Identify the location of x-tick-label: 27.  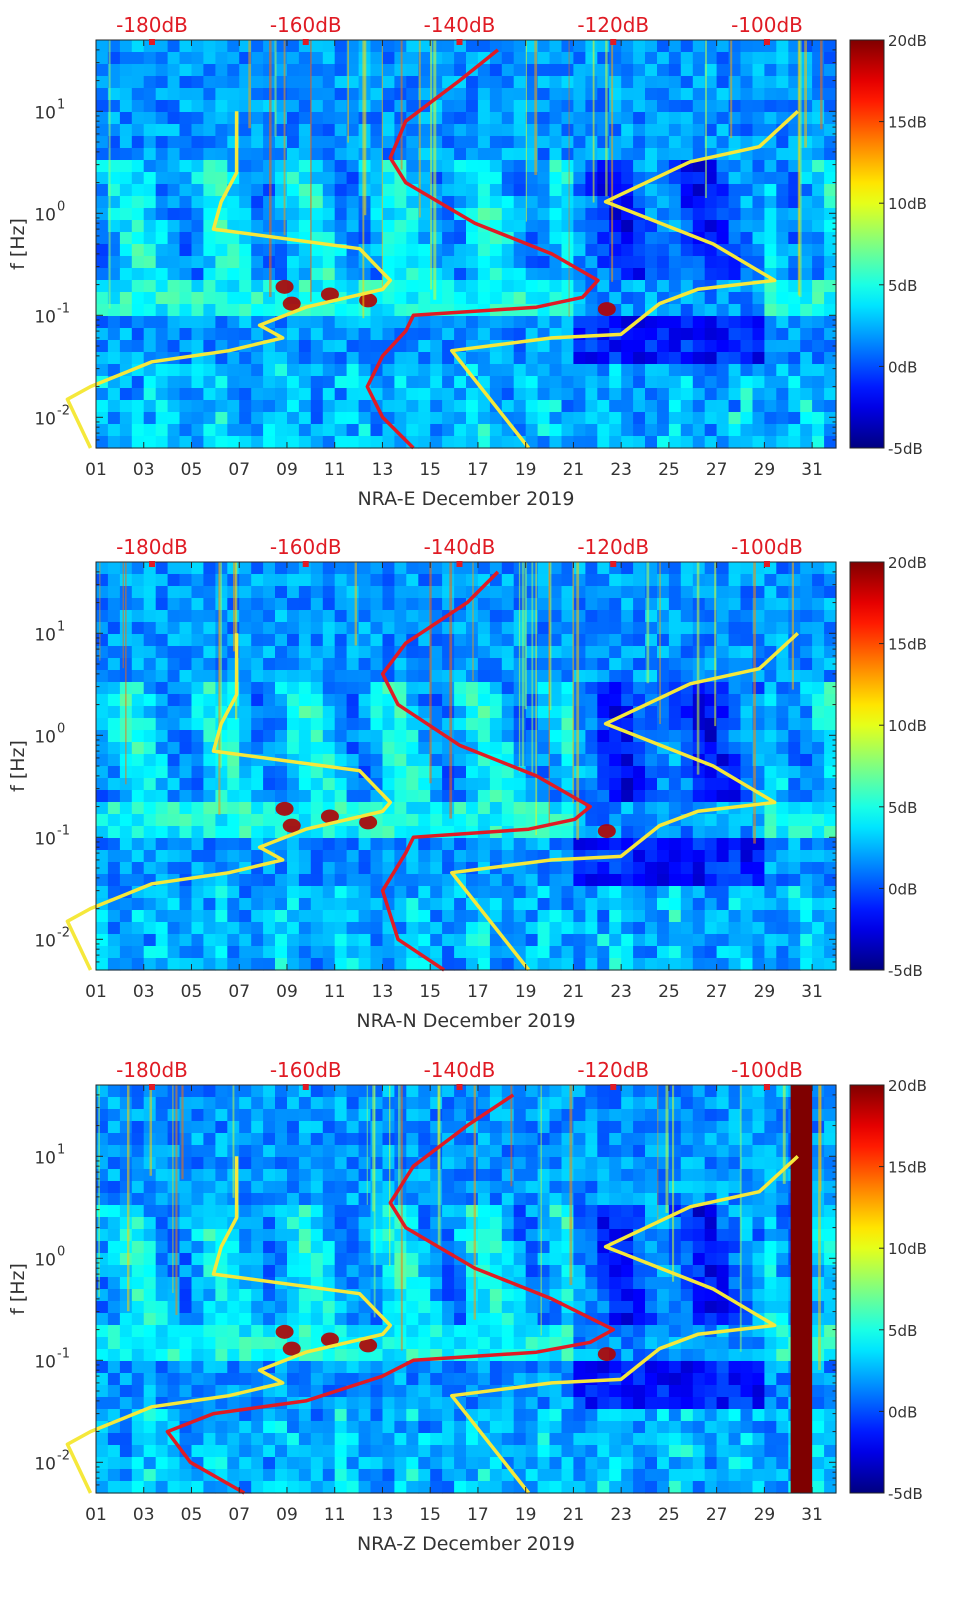
(717, 470).